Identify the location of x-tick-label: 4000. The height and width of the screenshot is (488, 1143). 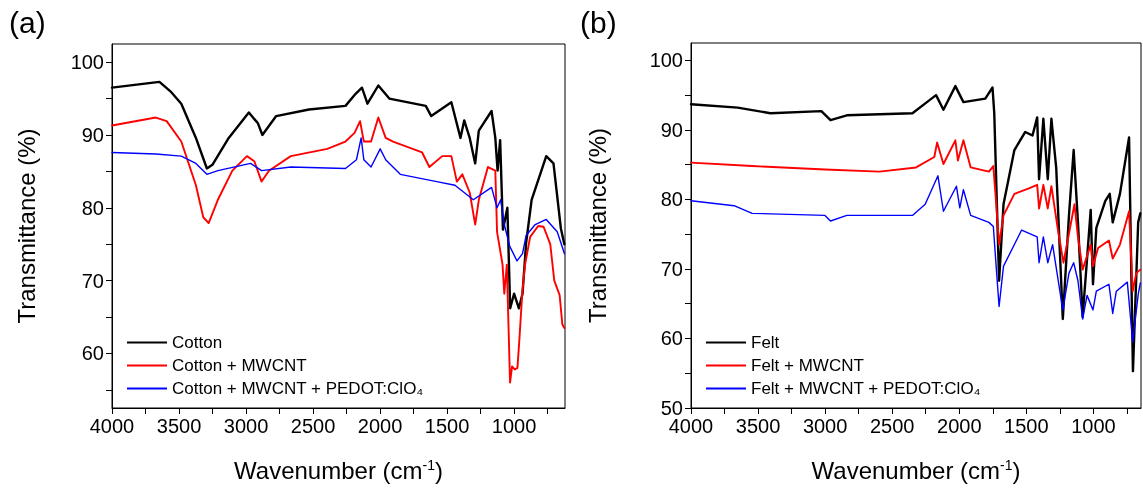
(112, 426).